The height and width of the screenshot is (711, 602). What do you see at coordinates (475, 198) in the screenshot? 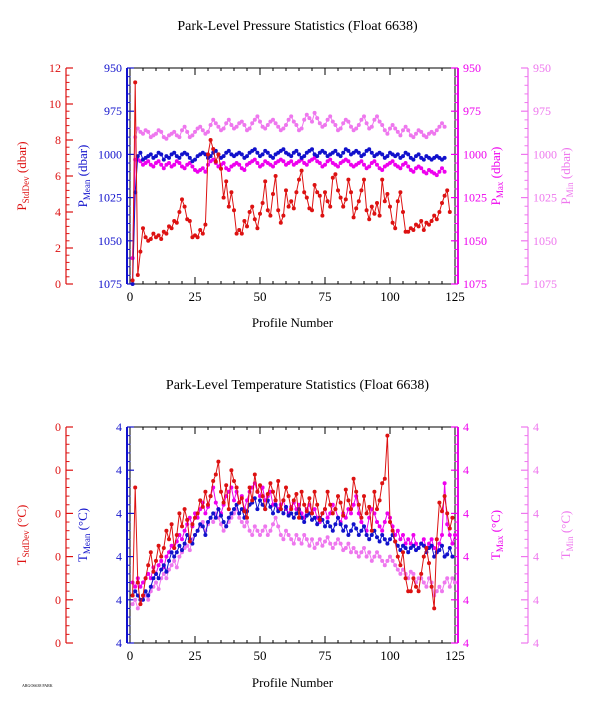
I see `y-tick-label-max: 1025` at bounding box center [475, 198].